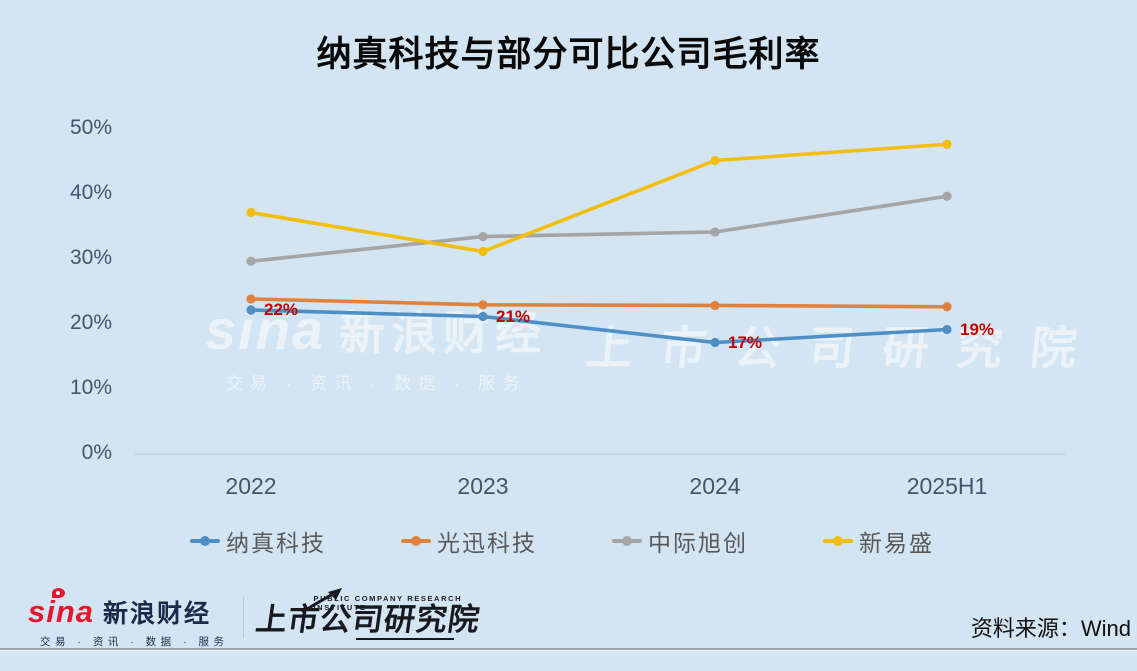 The height and width of the screenshot is (671, 1137). Describe the element at coordinates (58, 593) in the screenshot. I see `sina-eye-icon` at that location.